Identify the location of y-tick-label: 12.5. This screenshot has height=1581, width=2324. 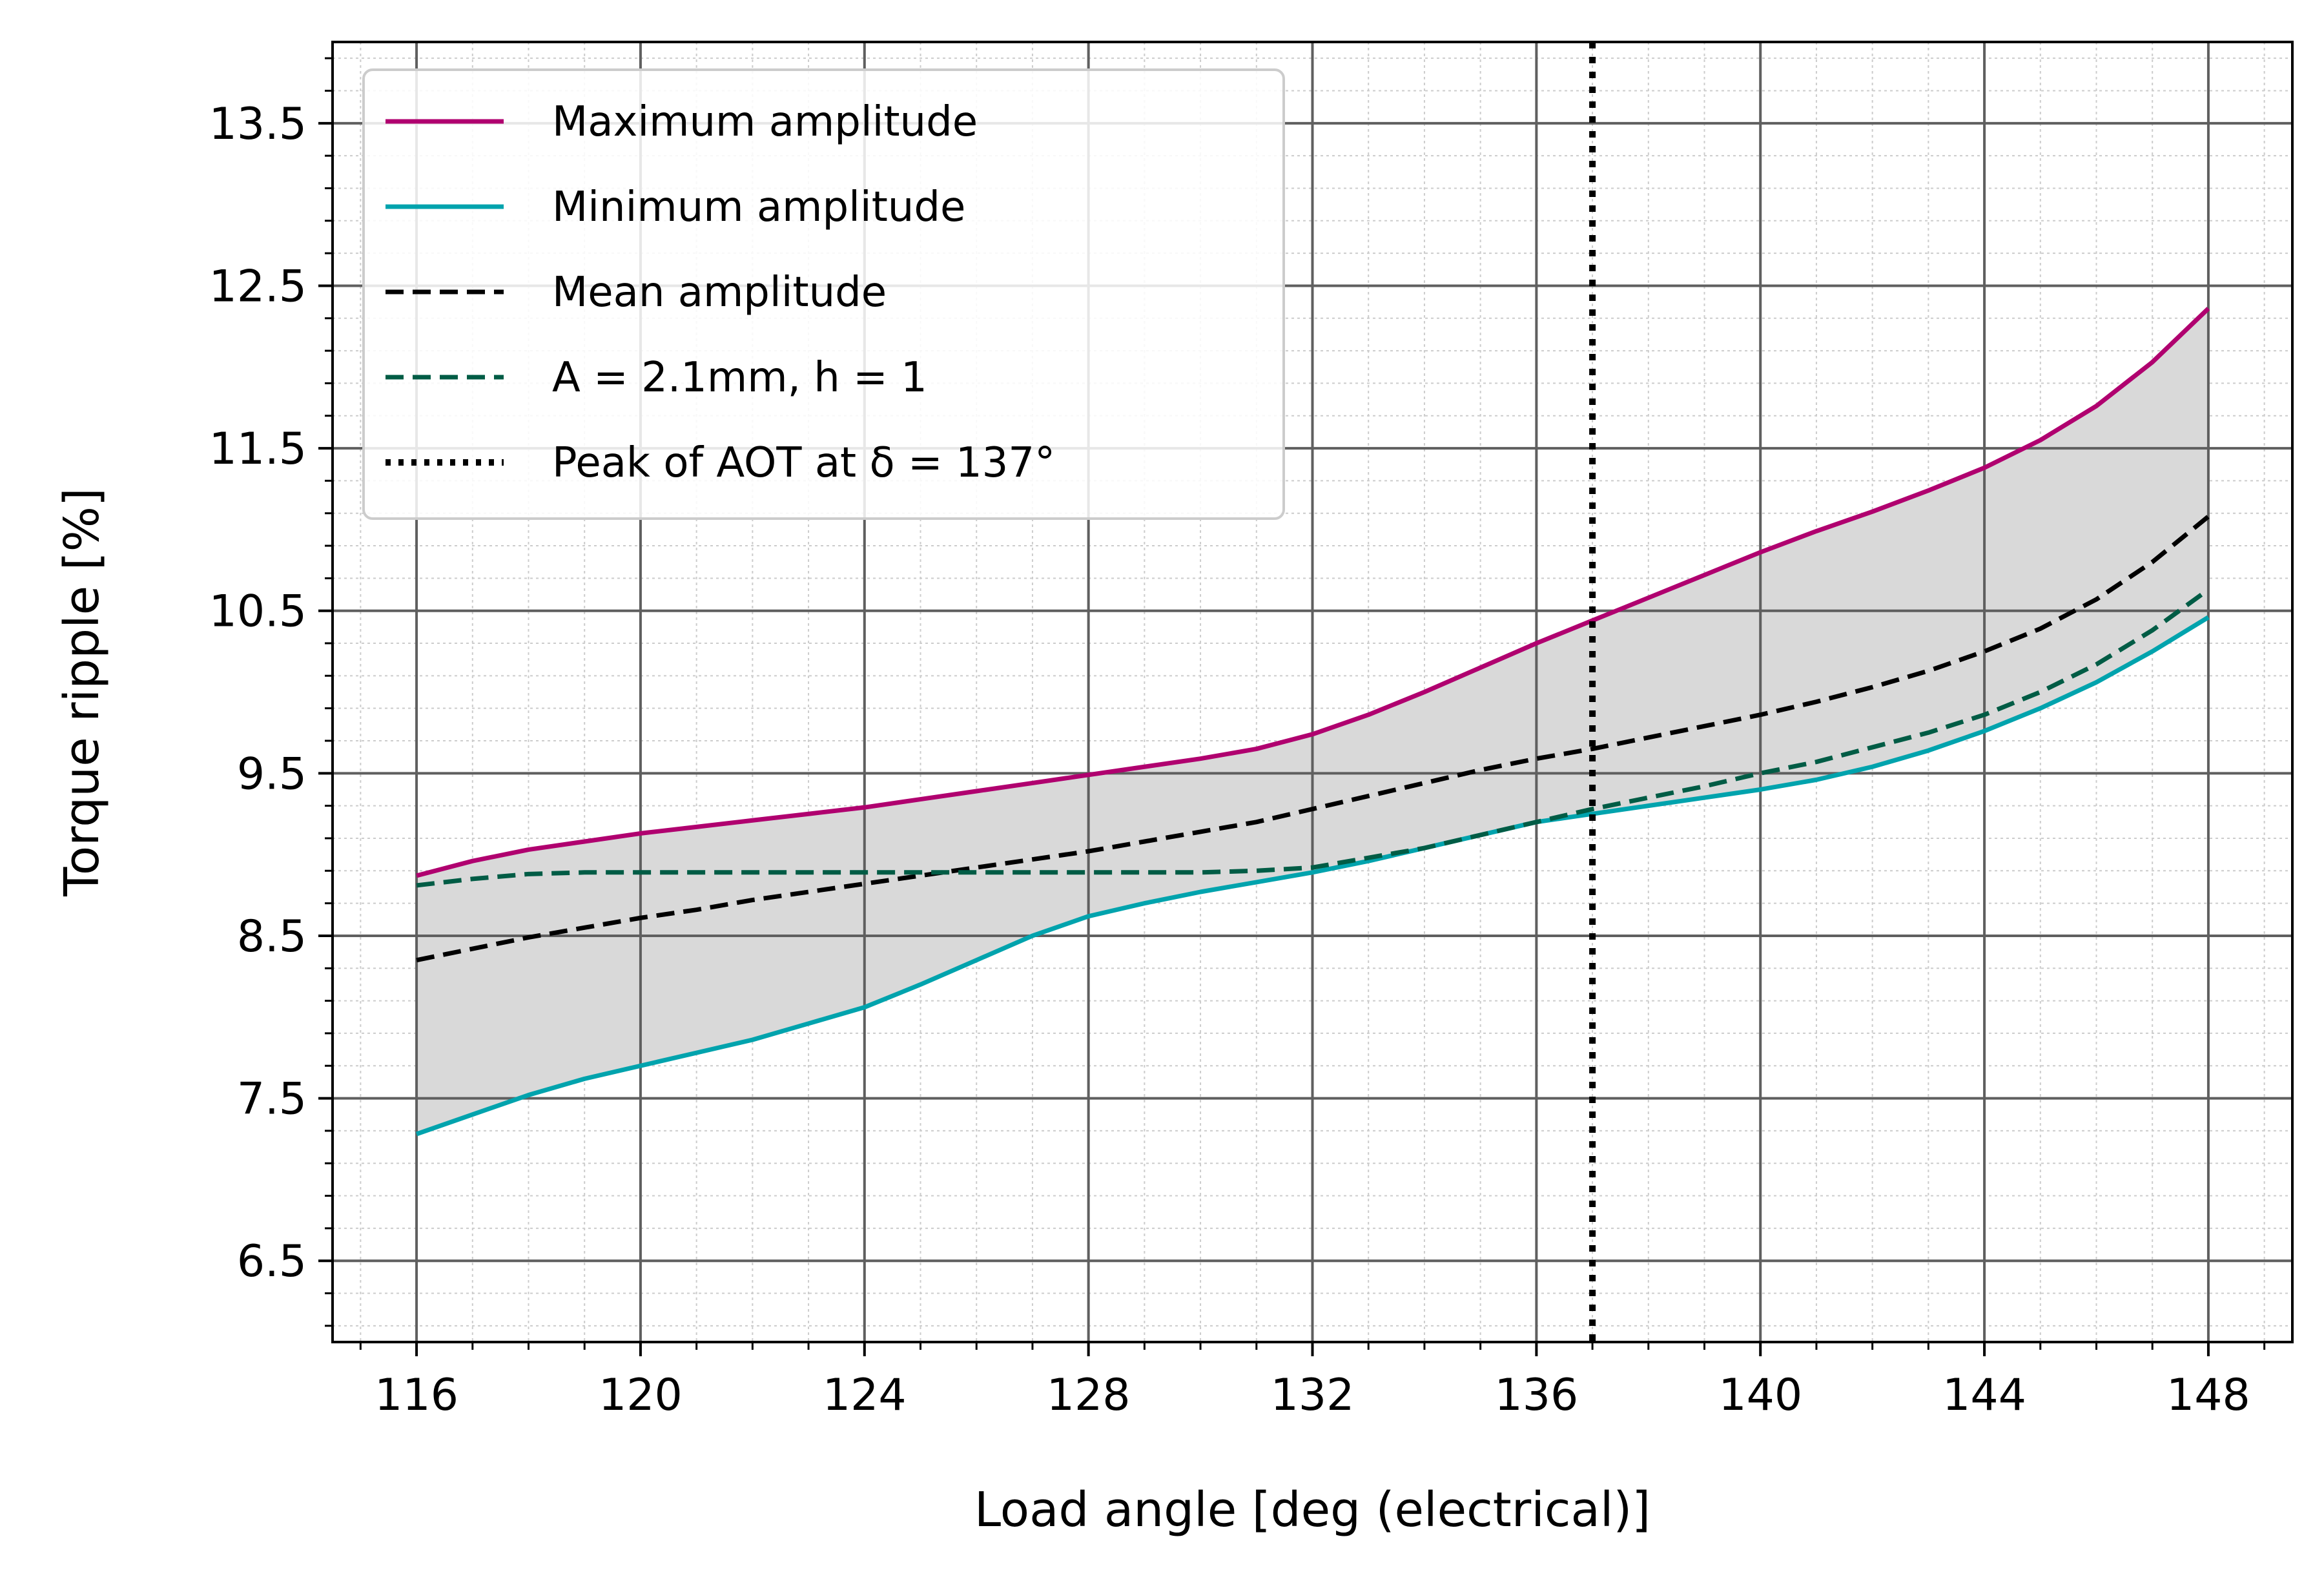
(258, 286).